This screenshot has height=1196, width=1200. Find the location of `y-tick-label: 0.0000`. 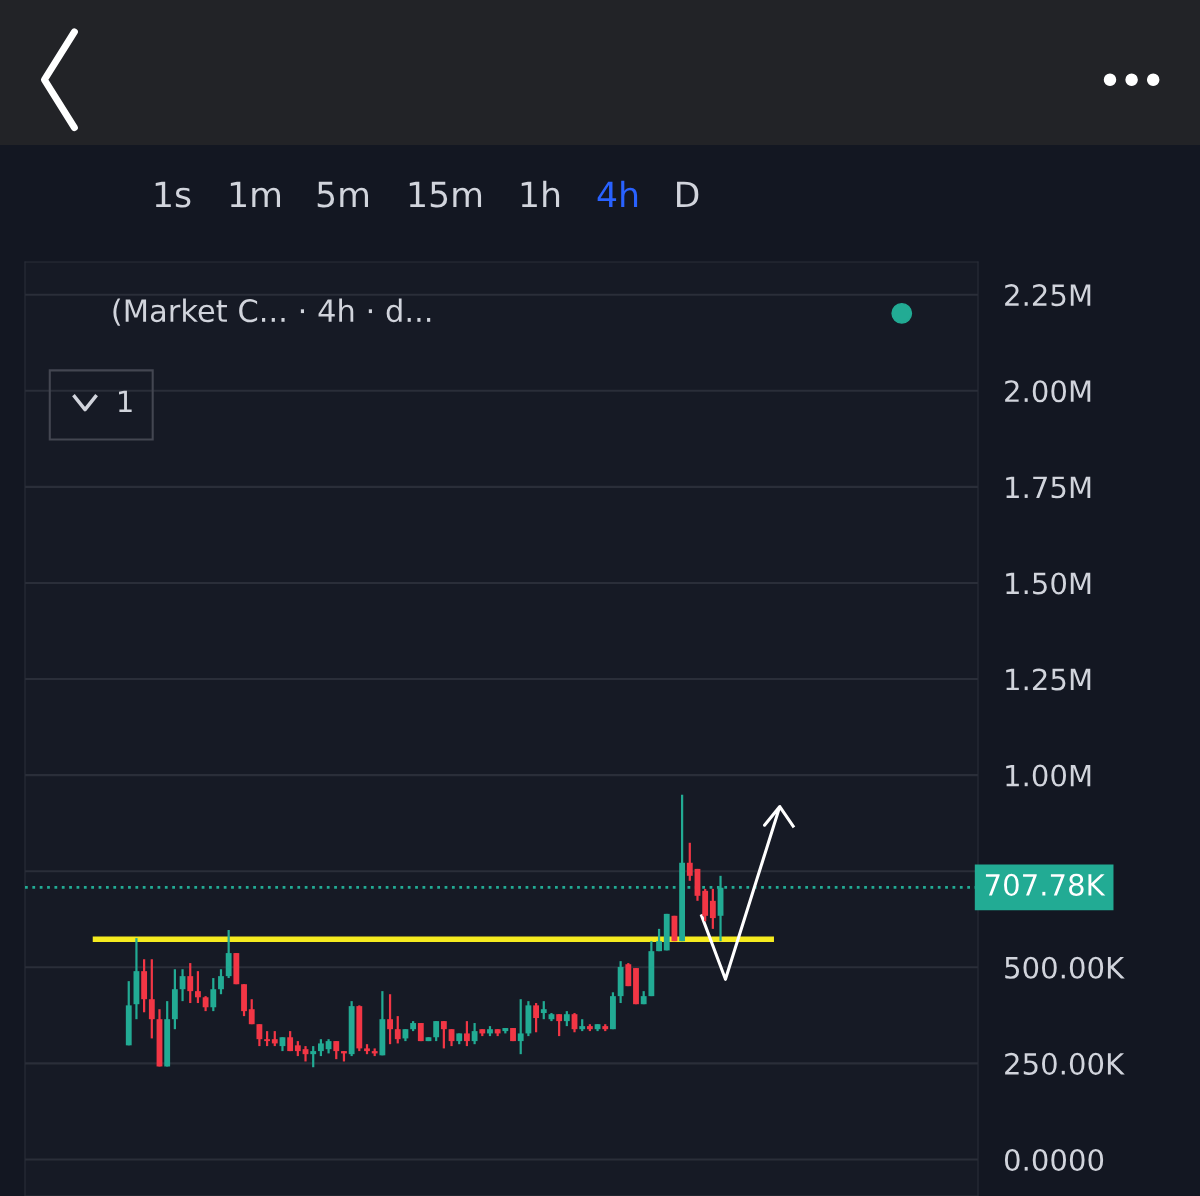

y-tick-label: 0.0000 is located at coordinates (1054, 1159).